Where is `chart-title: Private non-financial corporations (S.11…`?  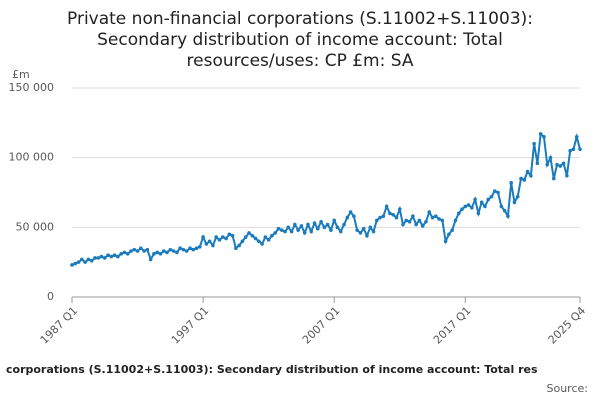 chart-title: Private non-financial corporations (S.11… is located at coordinates (300, 19).